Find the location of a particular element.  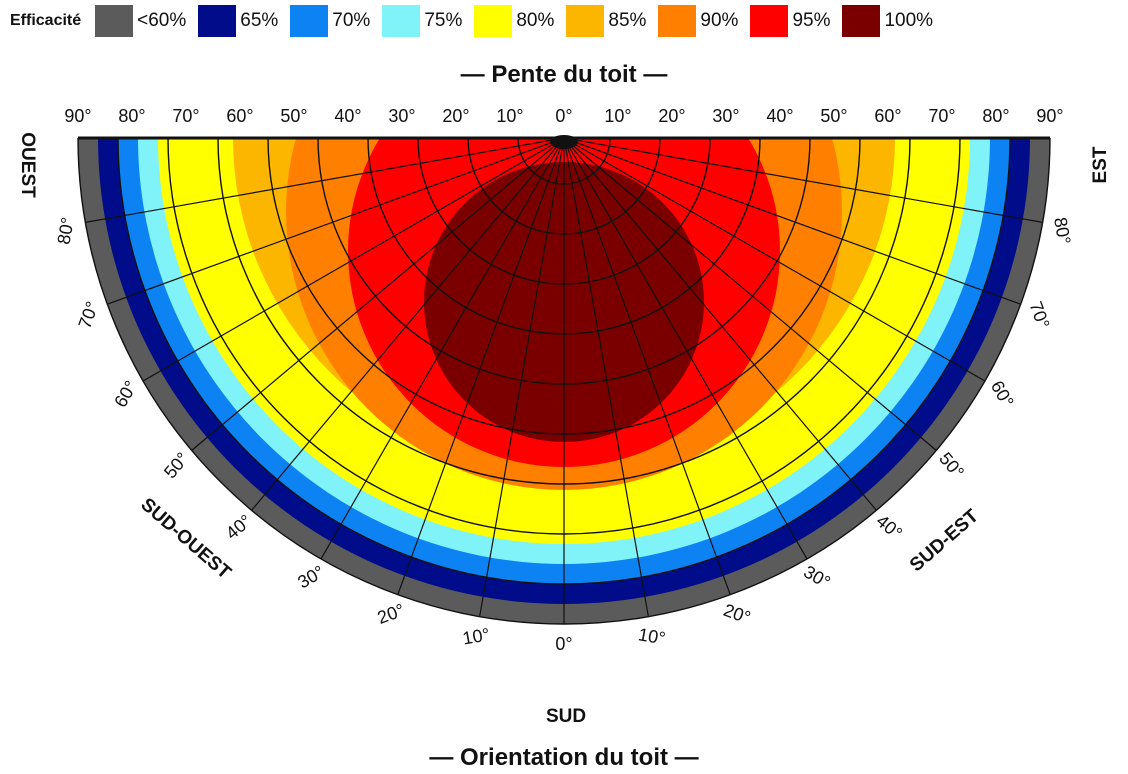

legend-item: 75% is located at coordinates (422, 21).